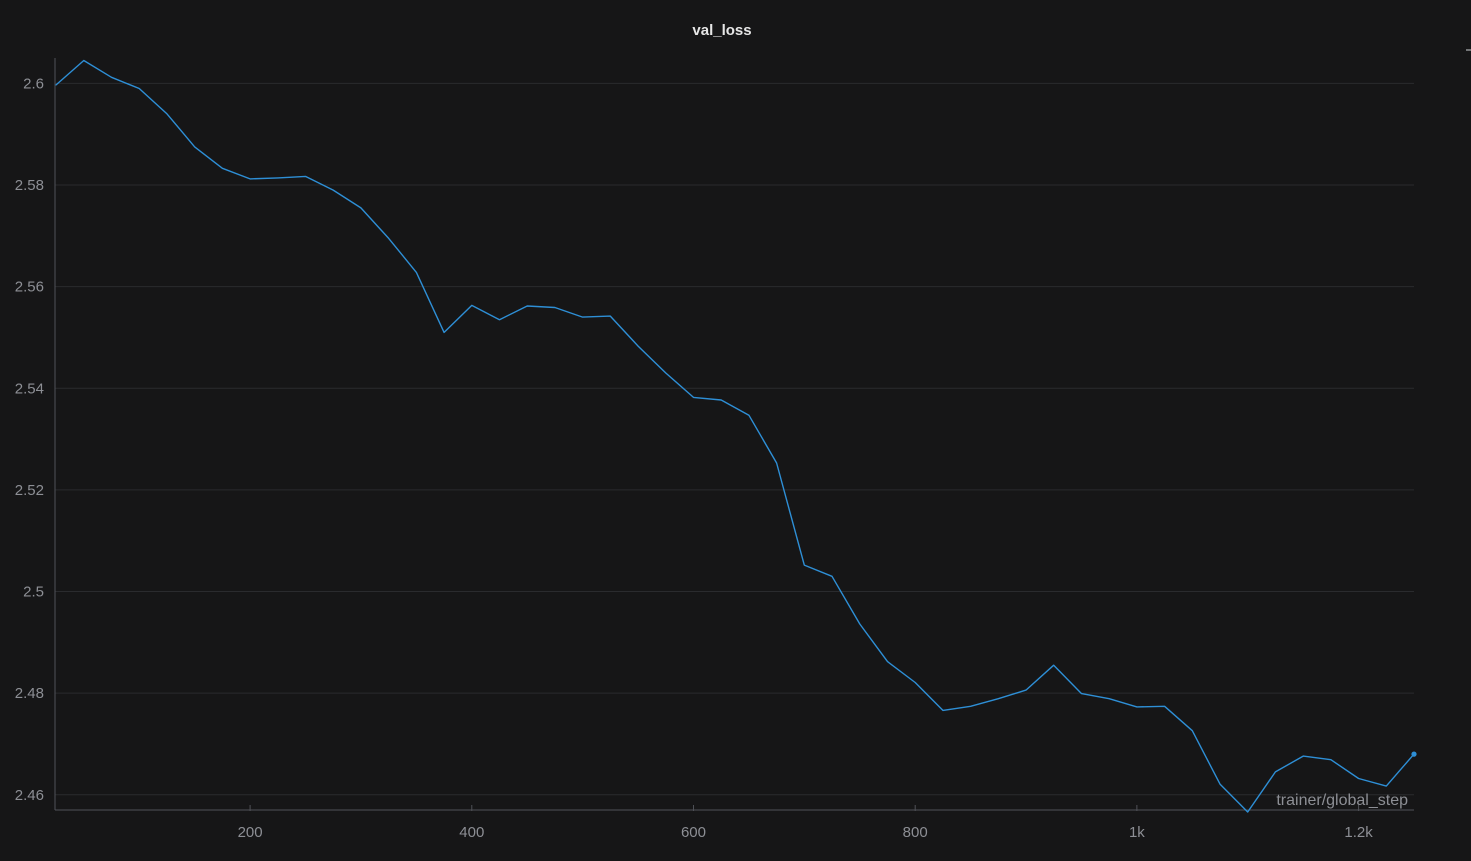 The image size is (1471, 861). I want to click on x-tick-label: 600, so click(693, 832).